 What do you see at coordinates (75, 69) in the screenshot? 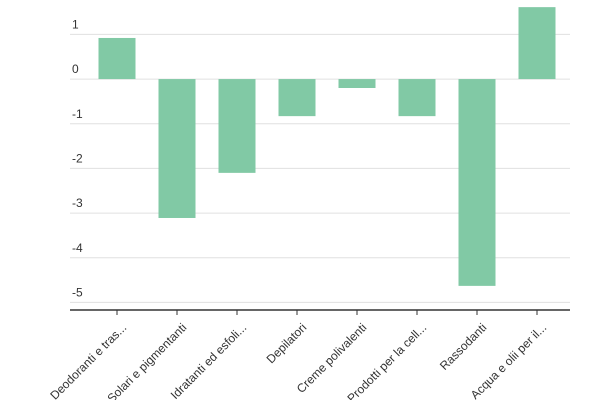
I see `y-tick-label: 0` at bounding box center [75, 69].